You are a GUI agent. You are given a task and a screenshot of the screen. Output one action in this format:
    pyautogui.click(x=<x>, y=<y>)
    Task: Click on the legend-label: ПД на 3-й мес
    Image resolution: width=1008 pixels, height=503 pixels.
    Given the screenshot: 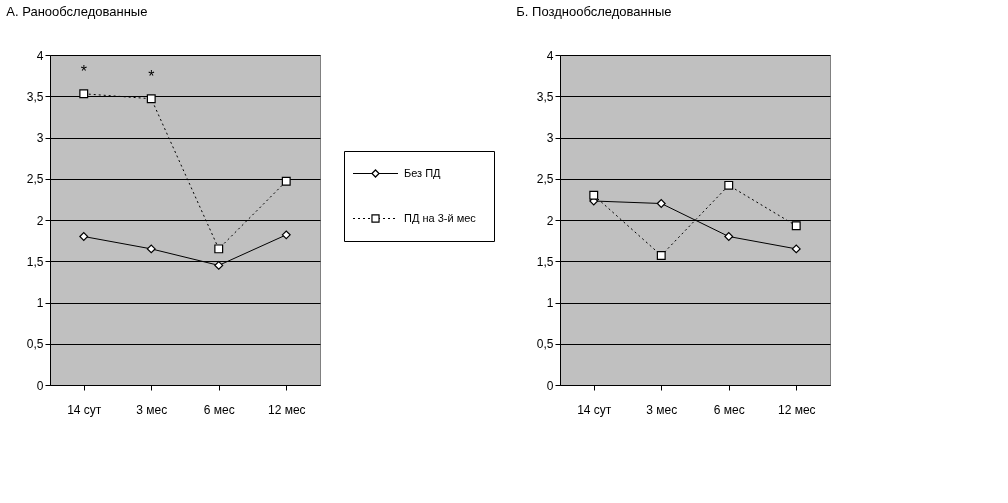 What is the action you would take?
    pyautogui.click(x=440, y=217)
    